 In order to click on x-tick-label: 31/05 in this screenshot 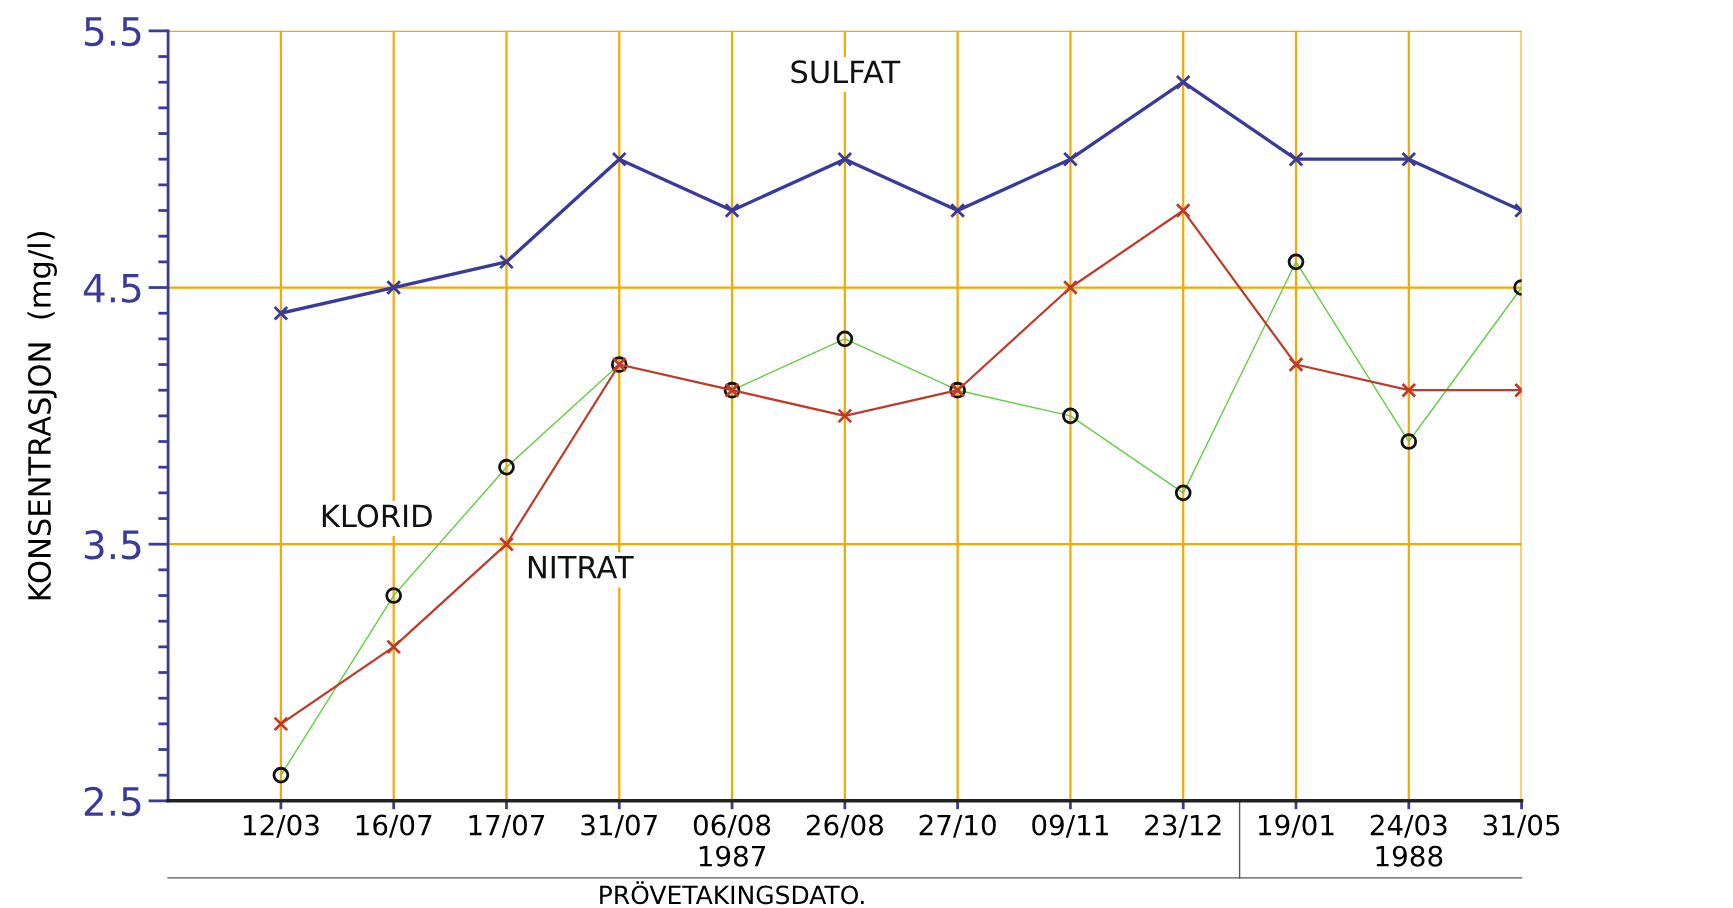, I will do `click(1521, 826)`.